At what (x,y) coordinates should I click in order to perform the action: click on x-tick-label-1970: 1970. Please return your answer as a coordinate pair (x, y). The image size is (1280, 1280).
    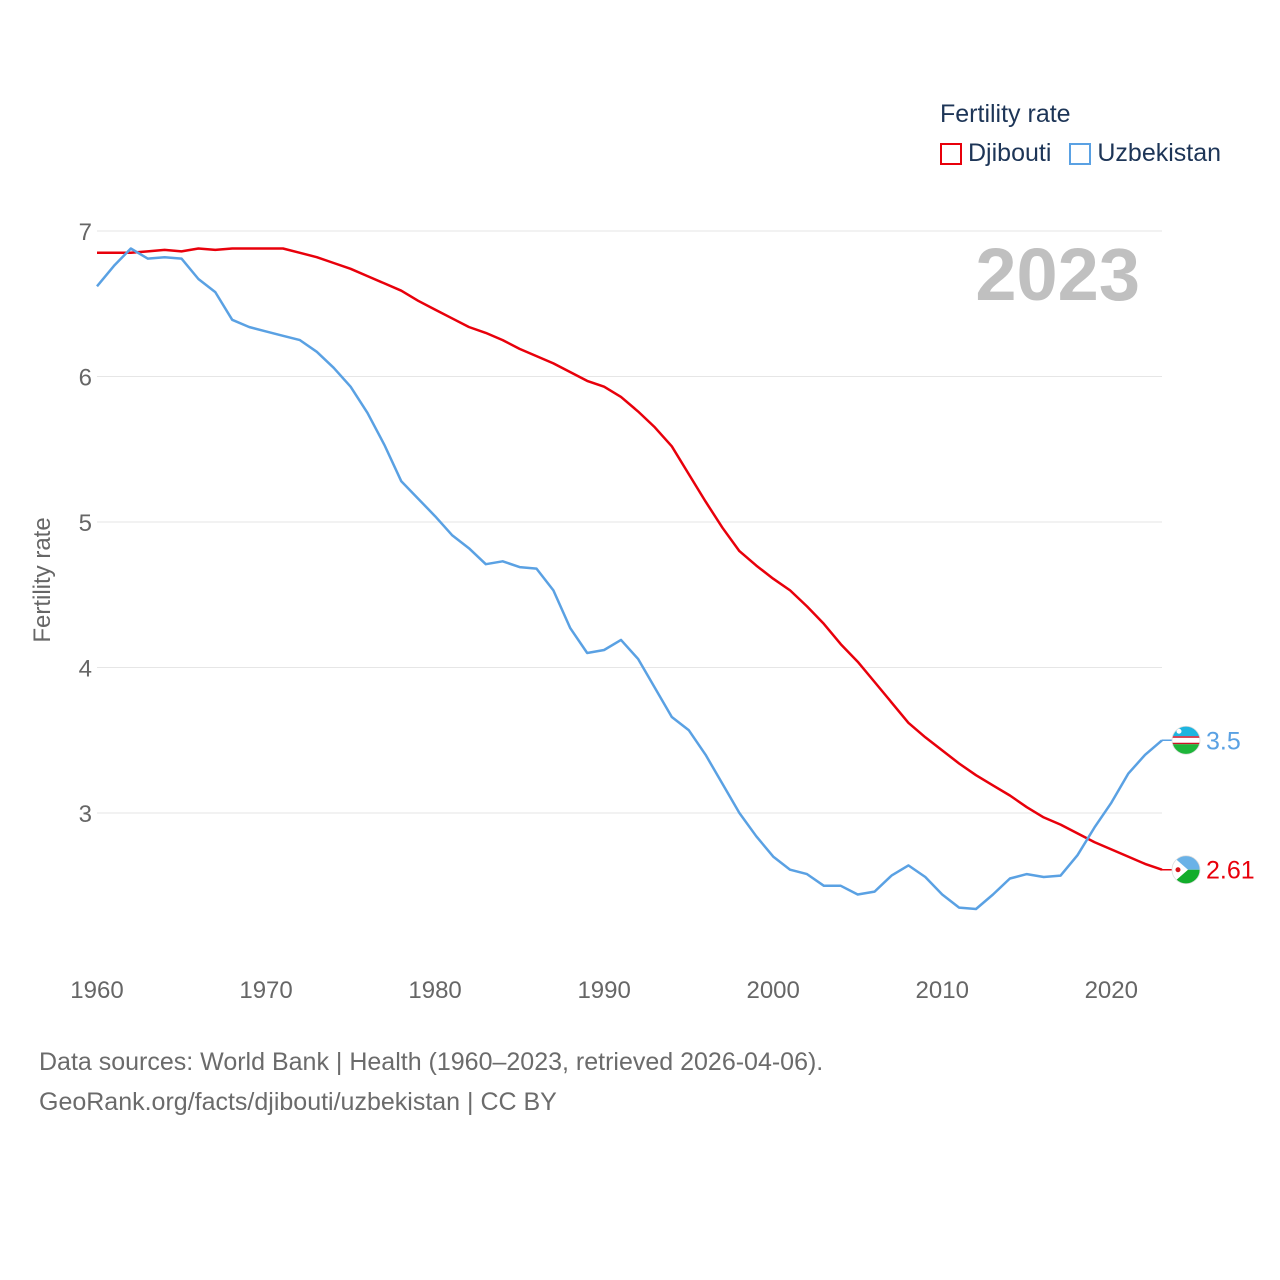
    Looking at the image, I should click on (265, 990).